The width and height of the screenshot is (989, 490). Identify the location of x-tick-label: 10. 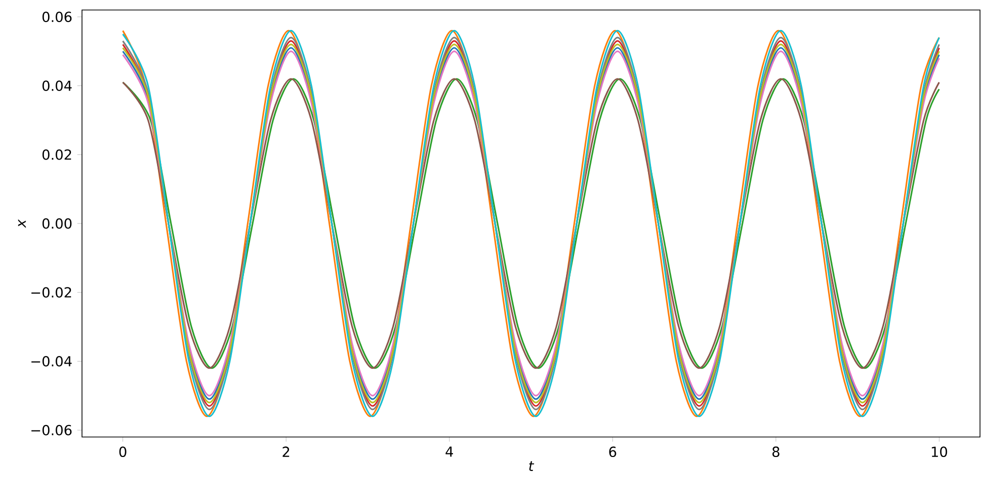
(940, 452).